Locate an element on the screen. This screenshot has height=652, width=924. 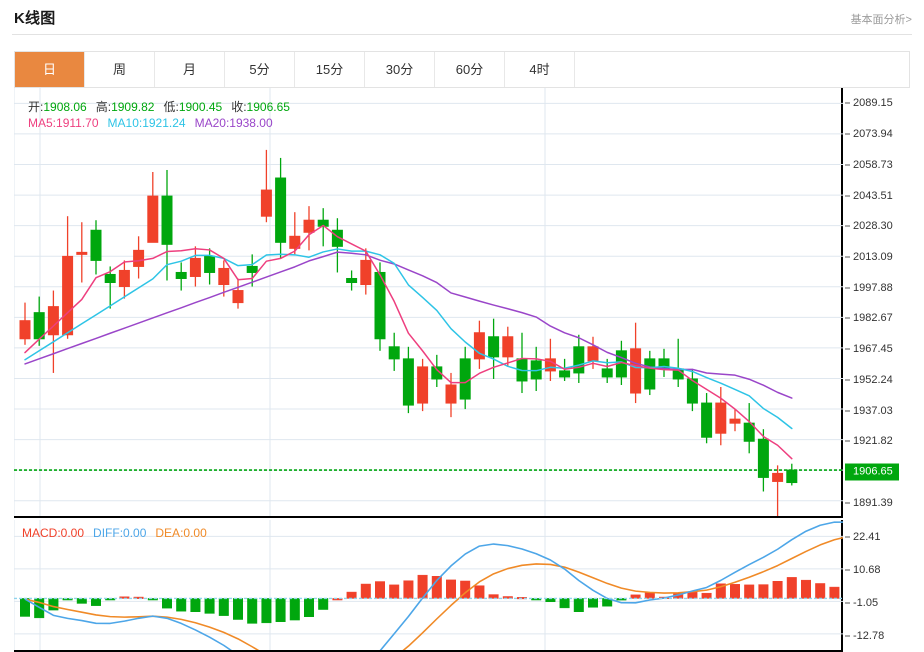
tab-2: 周 is located at coordinates (120, 69).